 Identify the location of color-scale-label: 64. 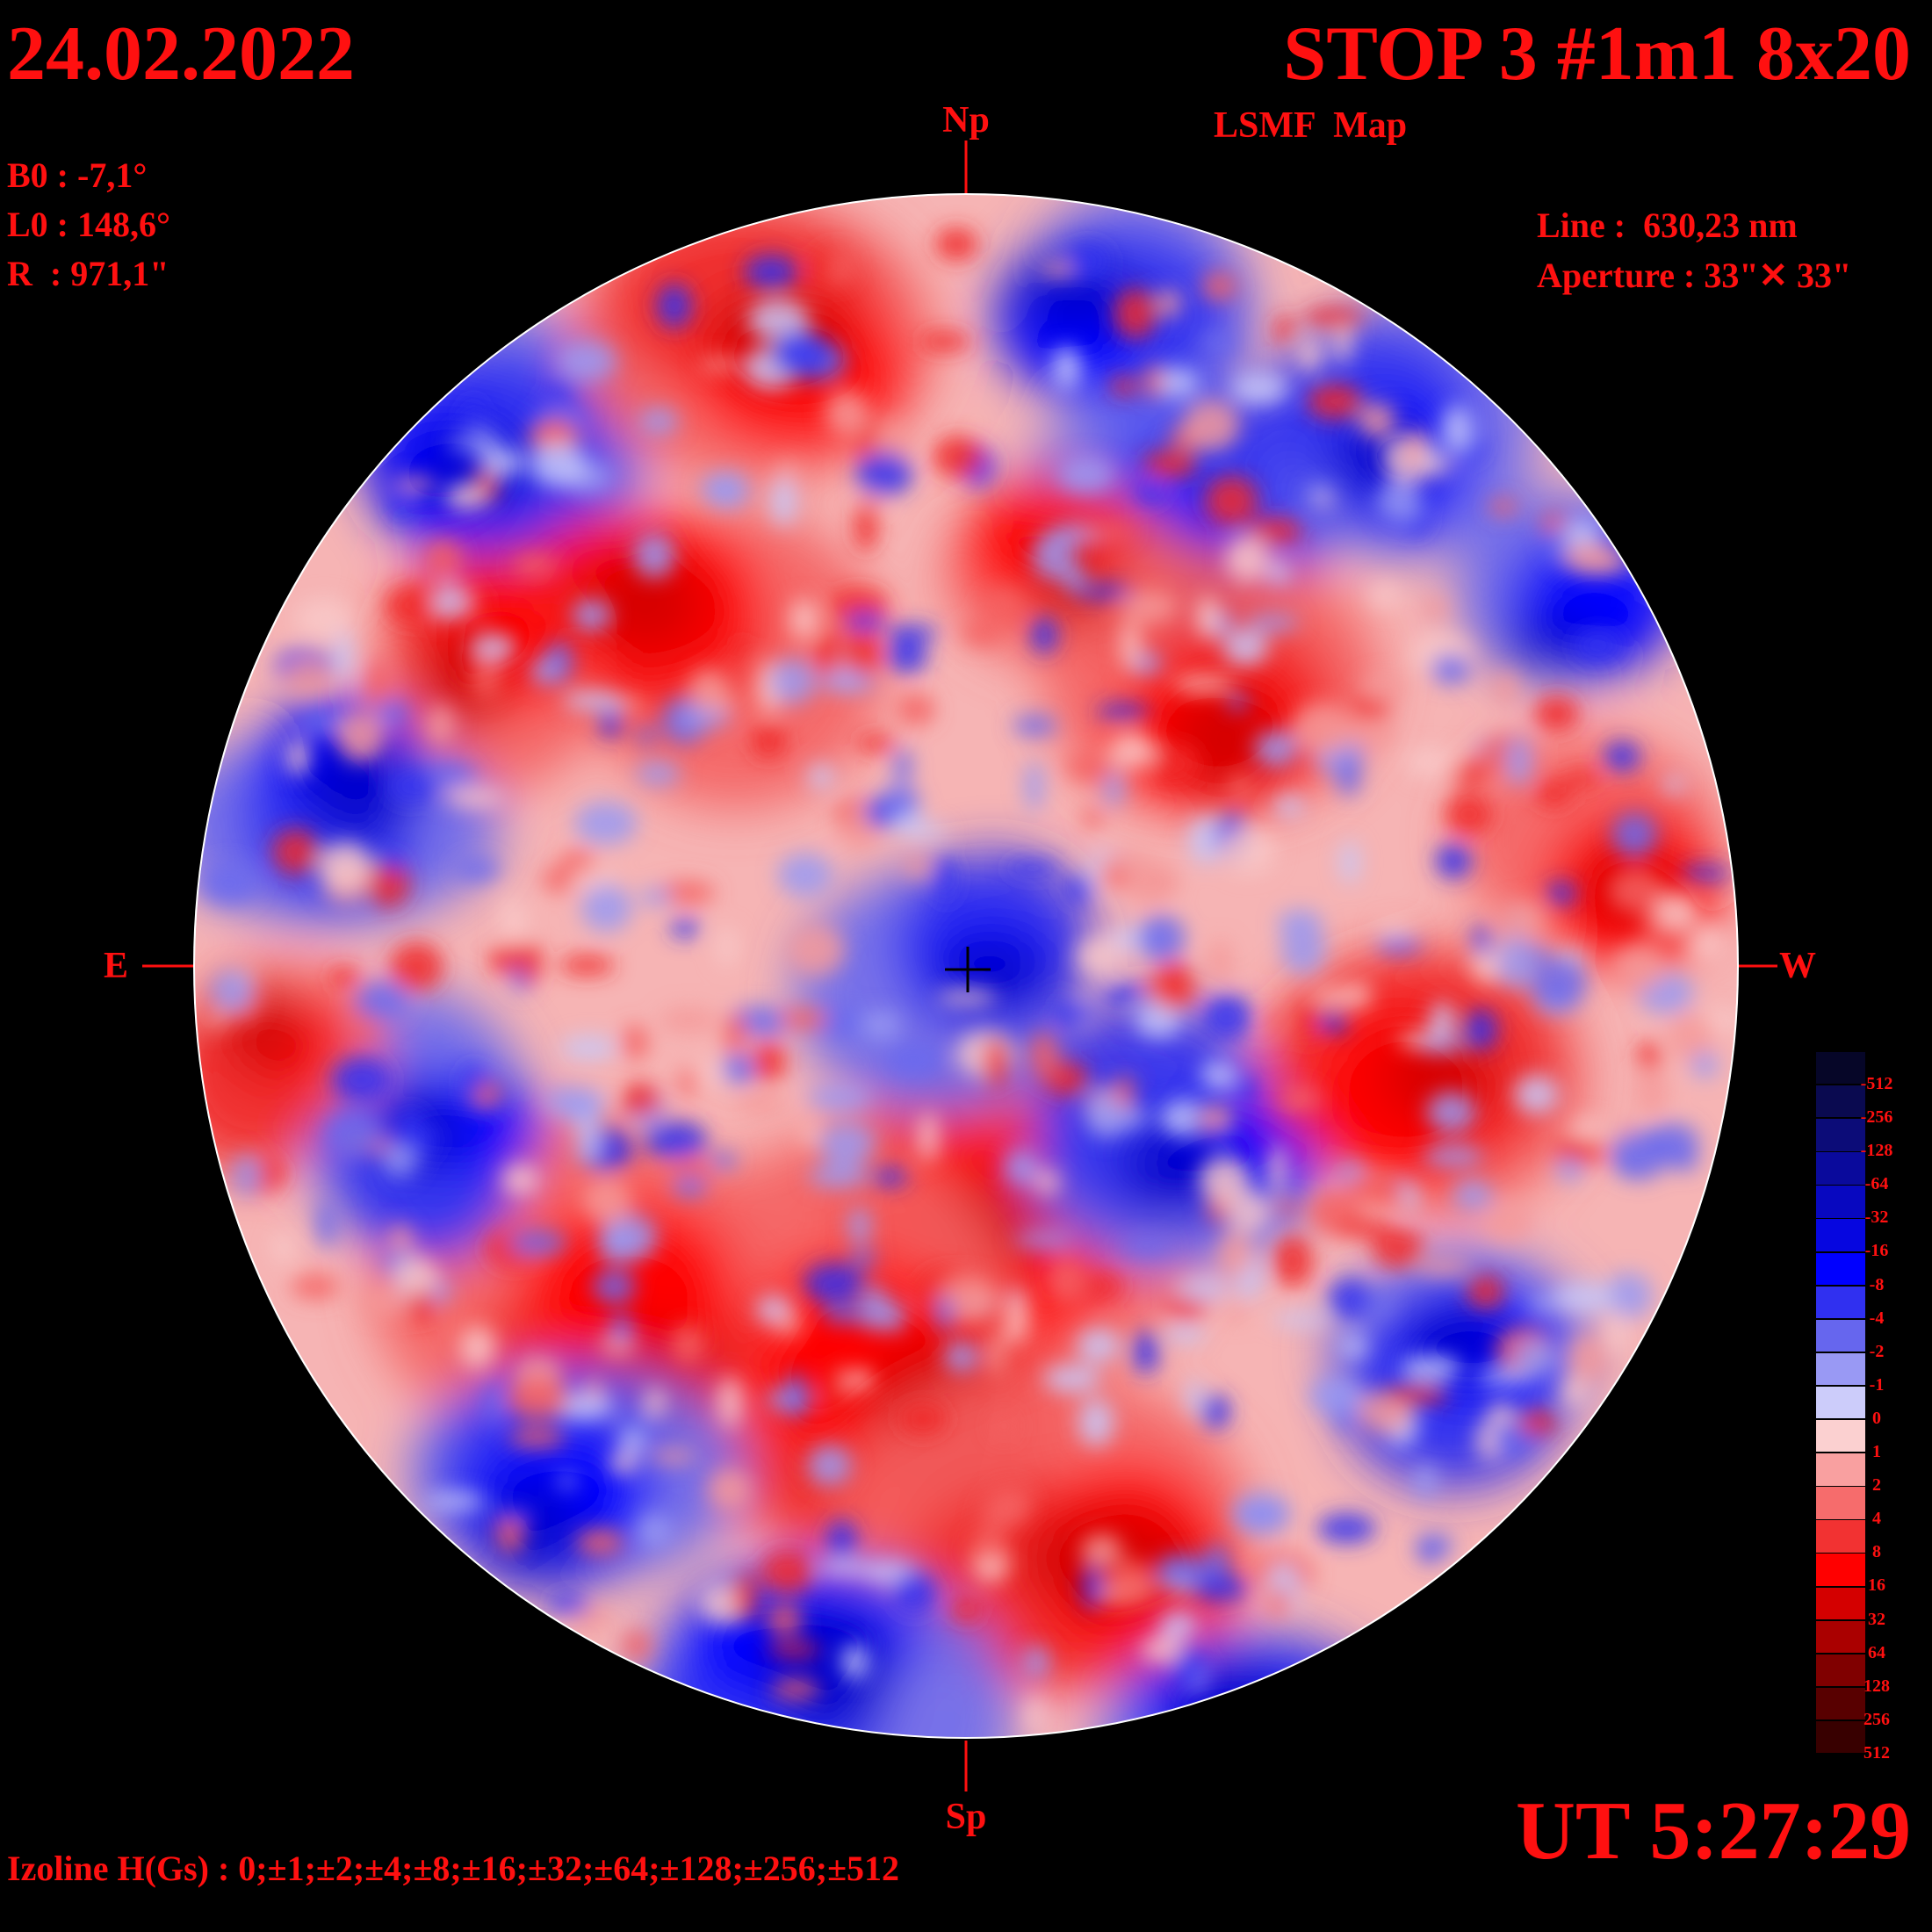
(1876, 1652).